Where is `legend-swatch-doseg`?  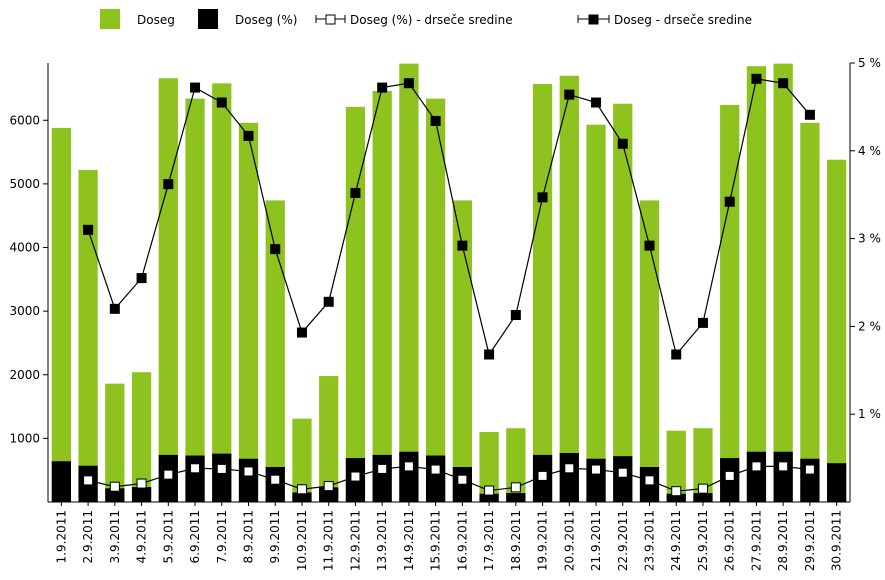
legend-swatch-doseg is located at coordinates (110, 19).